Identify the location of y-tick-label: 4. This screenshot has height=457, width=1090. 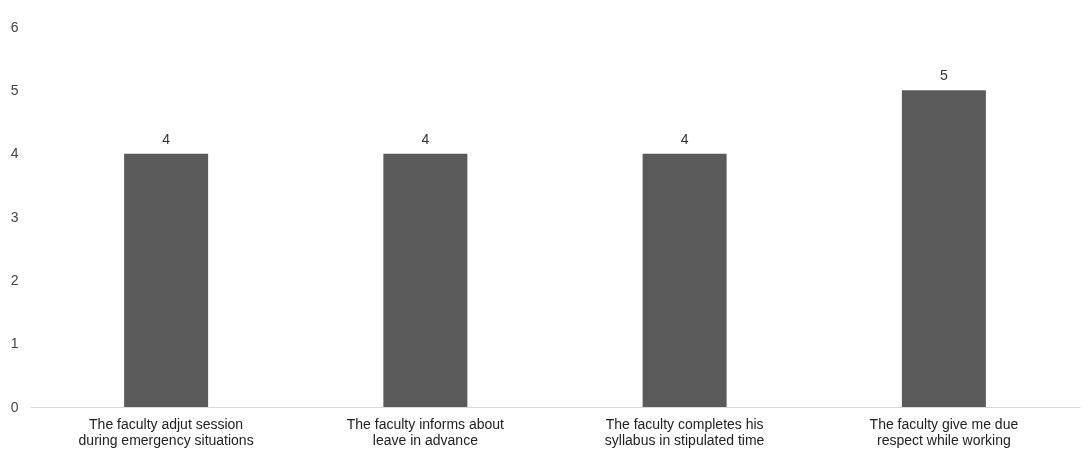
(14, 153).